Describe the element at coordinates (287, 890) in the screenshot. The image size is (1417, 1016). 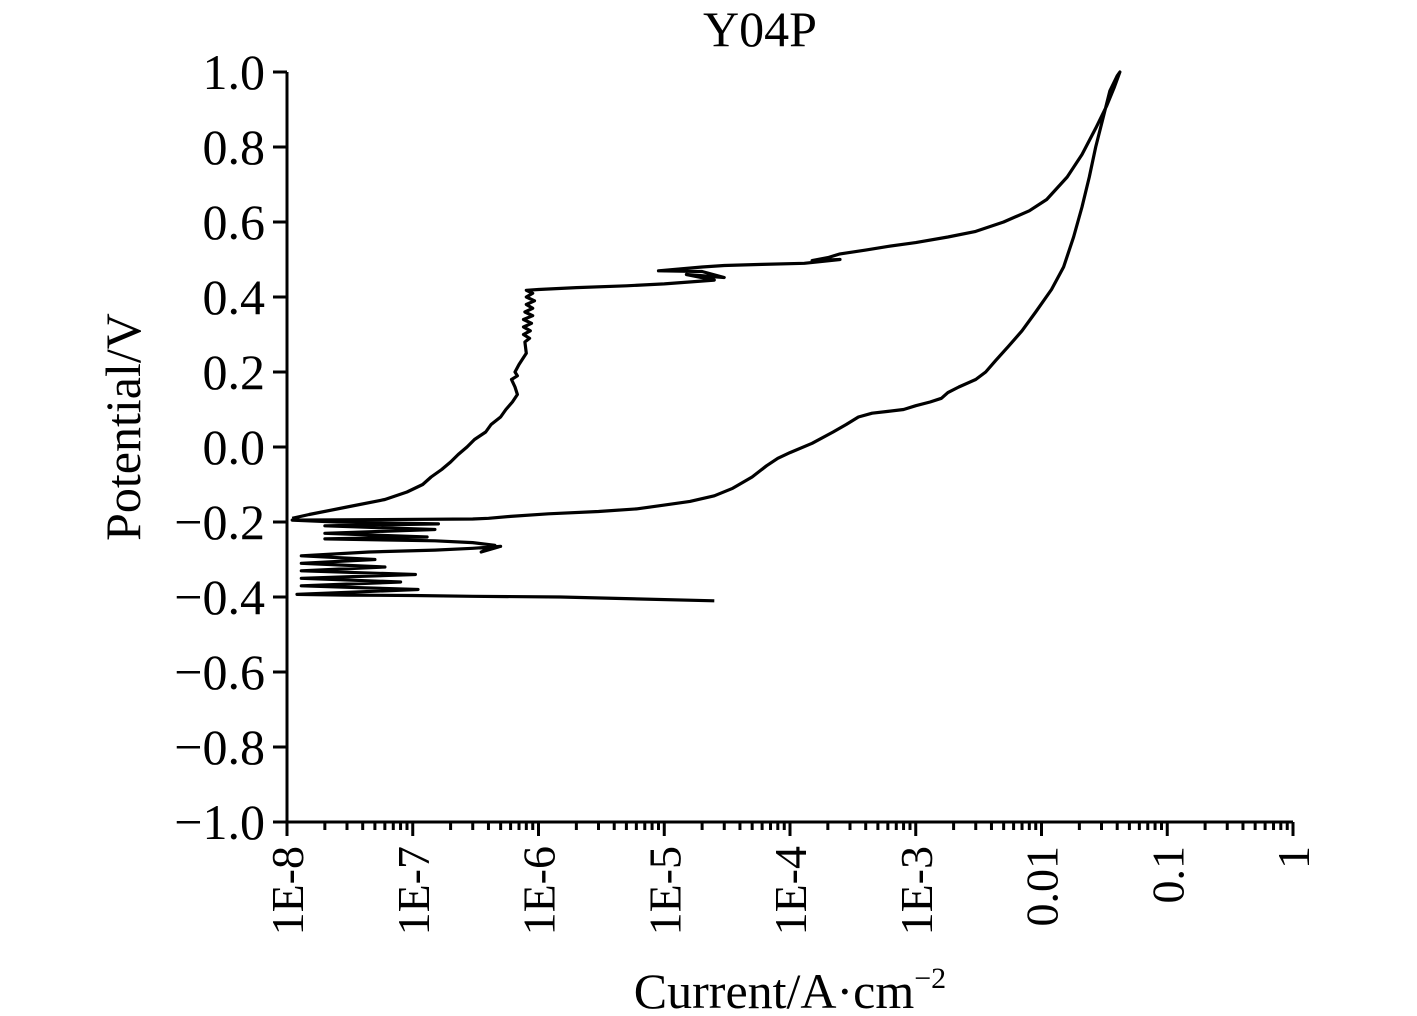
I see `x-tick-label: 1E-8` at that location.